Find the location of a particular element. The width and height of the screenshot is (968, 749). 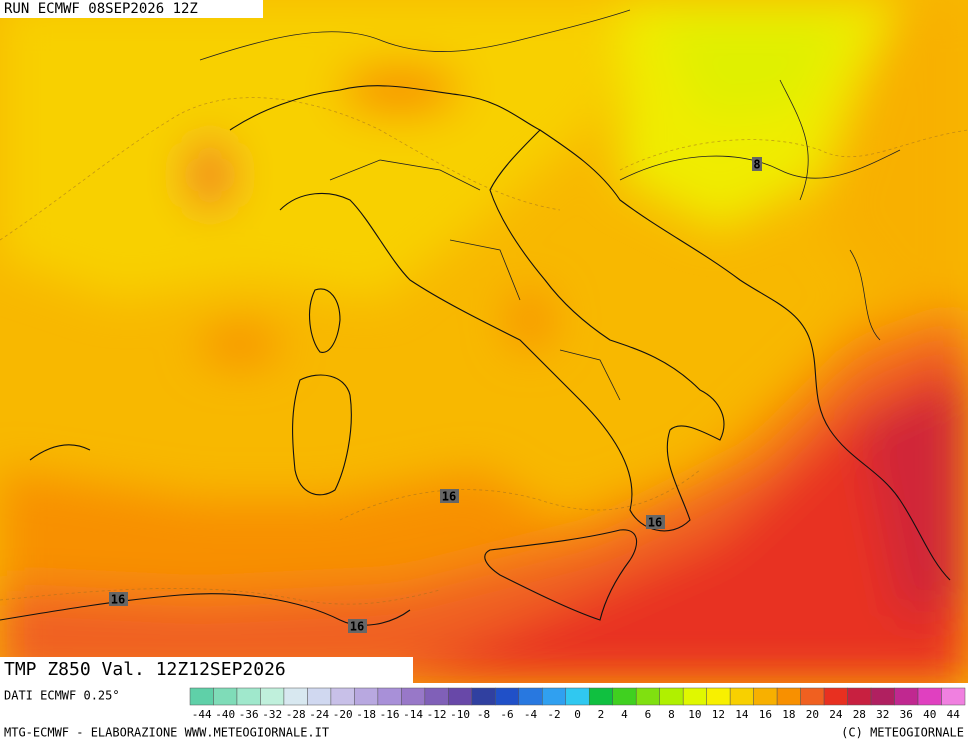

colorbar-label: 8 is located at coordinates (671, 714).